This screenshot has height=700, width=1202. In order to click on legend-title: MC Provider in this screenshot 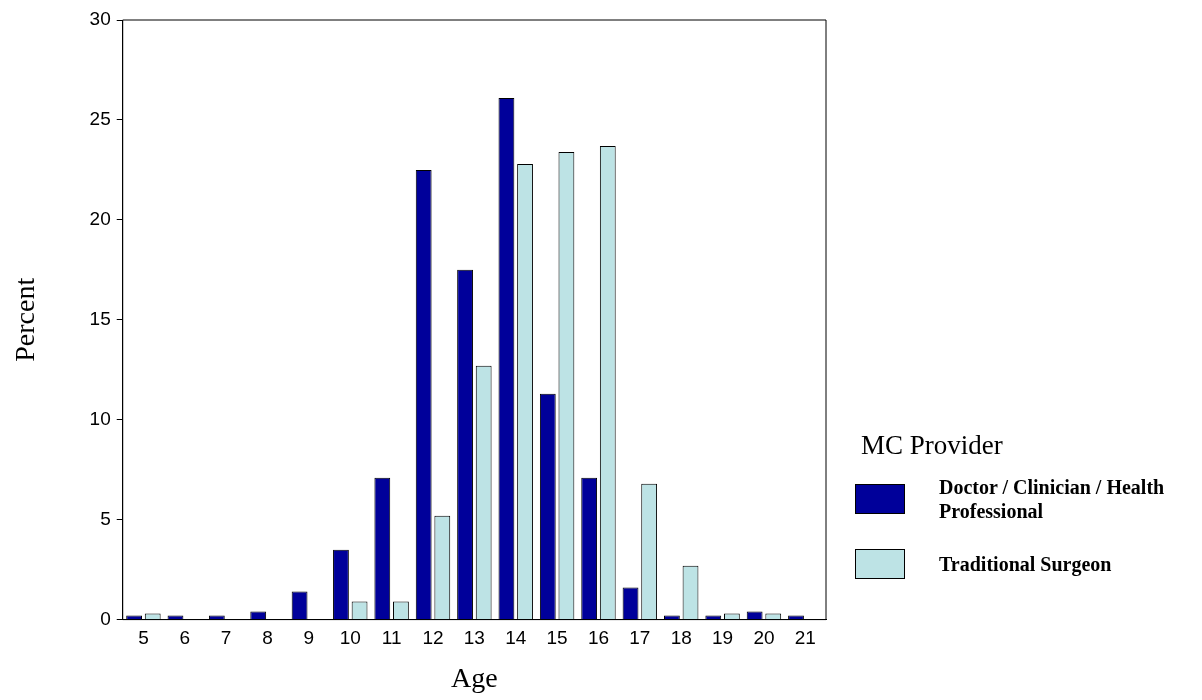, I will do `click(932, 445)`.